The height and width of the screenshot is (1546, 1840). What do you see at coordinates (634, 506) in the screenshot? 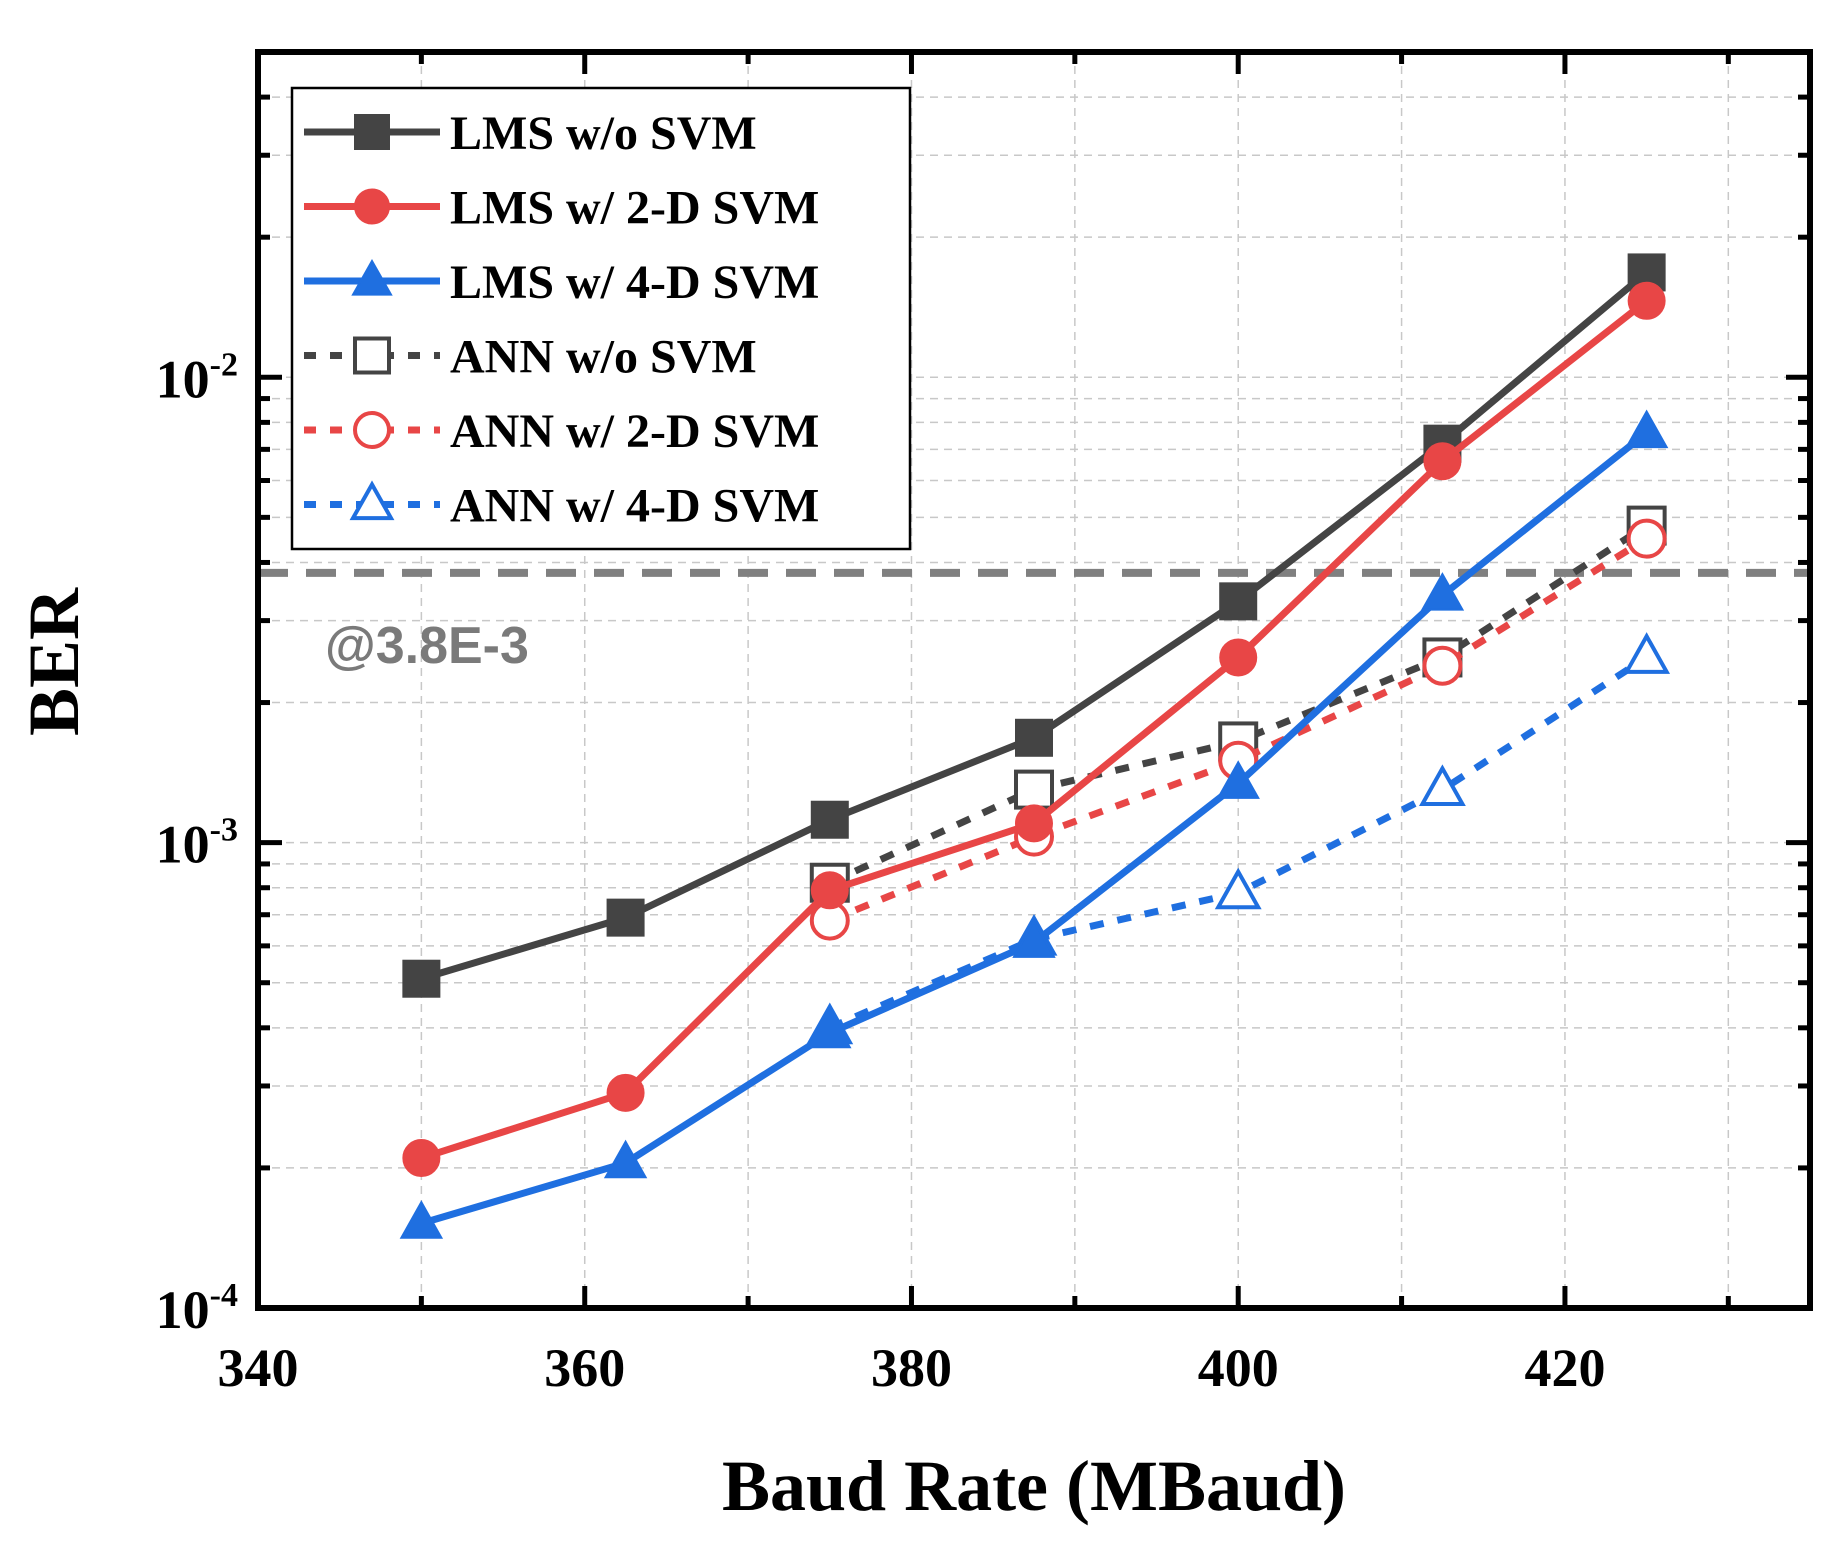
I see `legend-label: ANN w/ 4-D SVM` at bounding box center [634, 506].